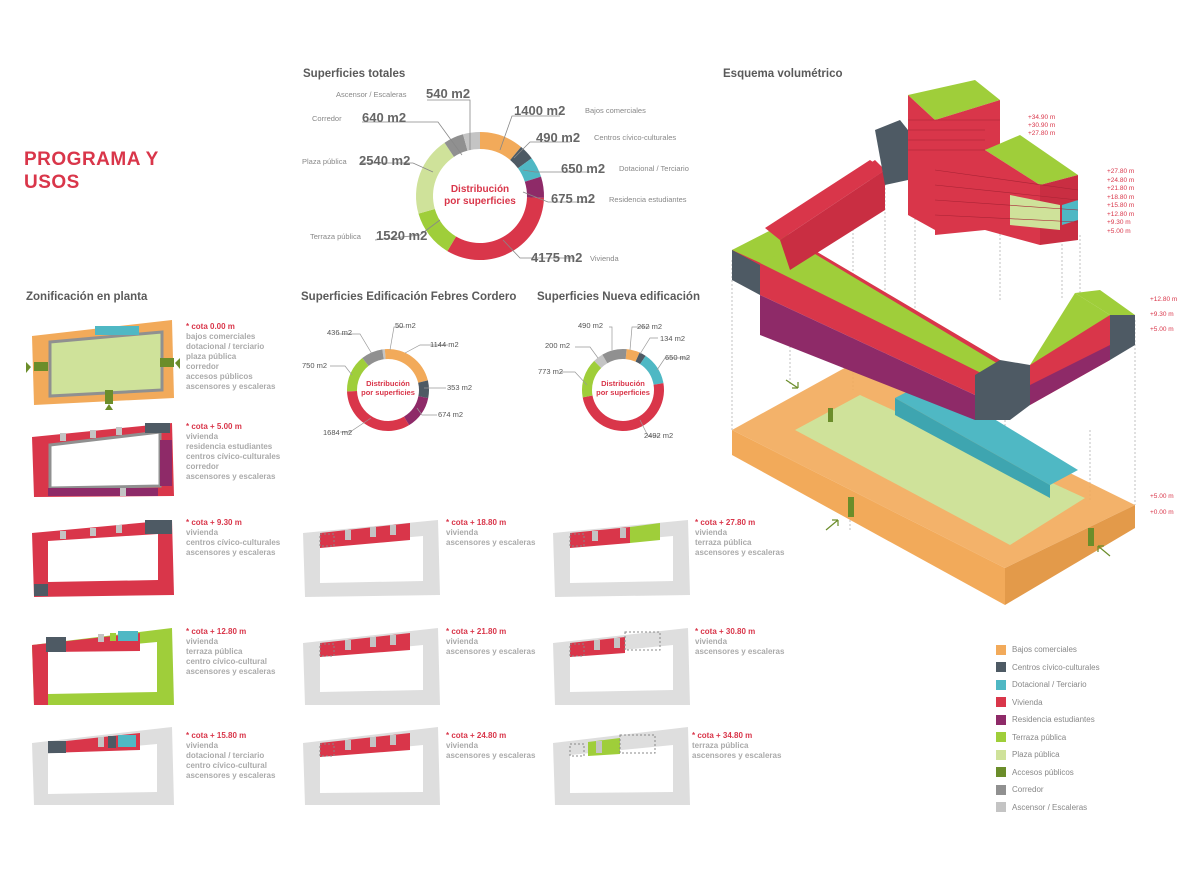 This screenshot has height=878, width=1200. What do you see at coordinates (335, 236) in the screenshot?
I see `totales-label-terraza: Terraza pública` at bounding box center [335, 236].